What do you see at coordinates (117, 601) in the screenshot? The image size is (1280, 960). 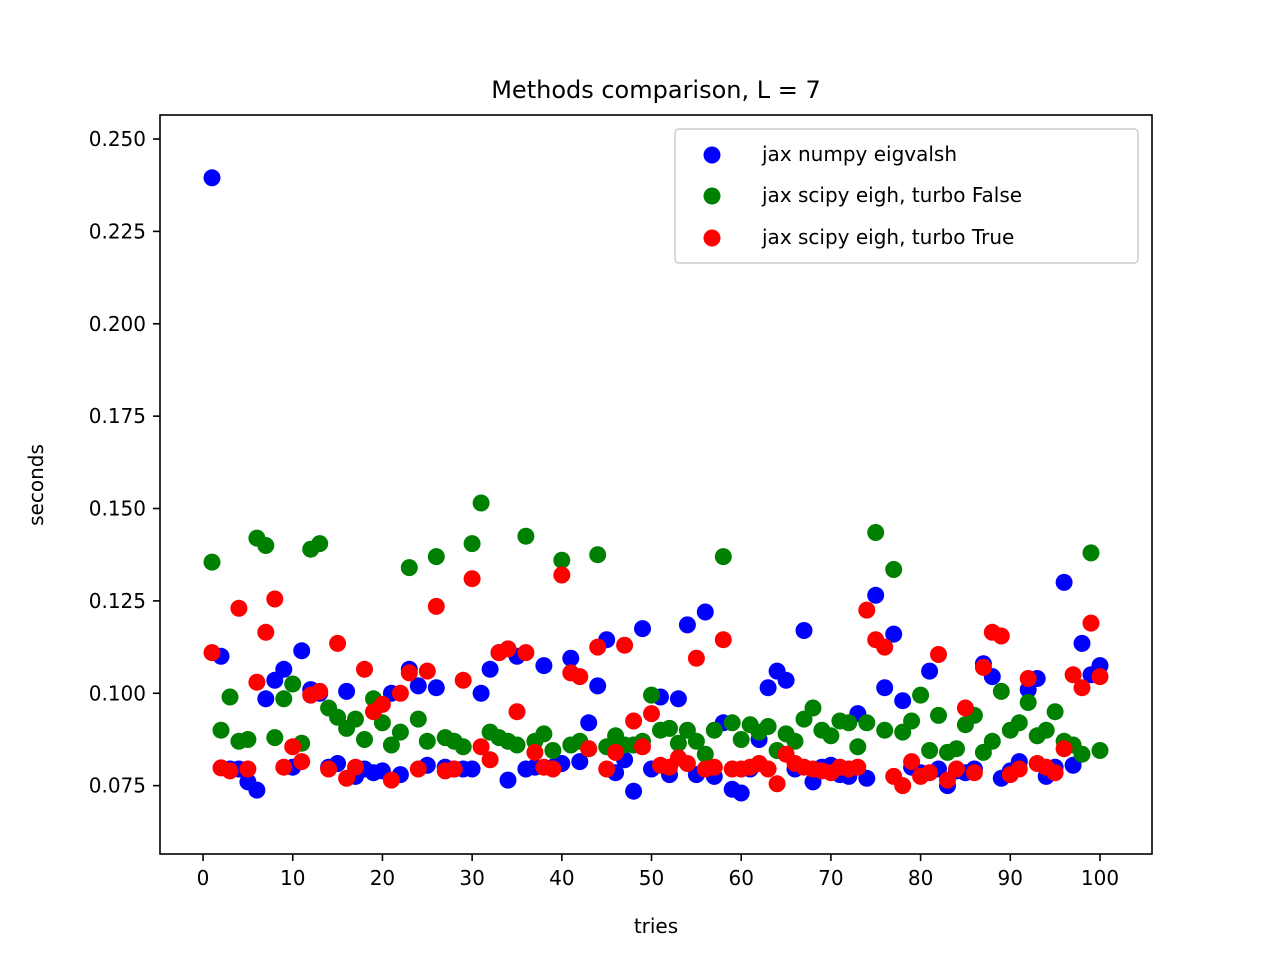 I see `y-tick-label-2: 0.125` at bounding box center [117, 601].